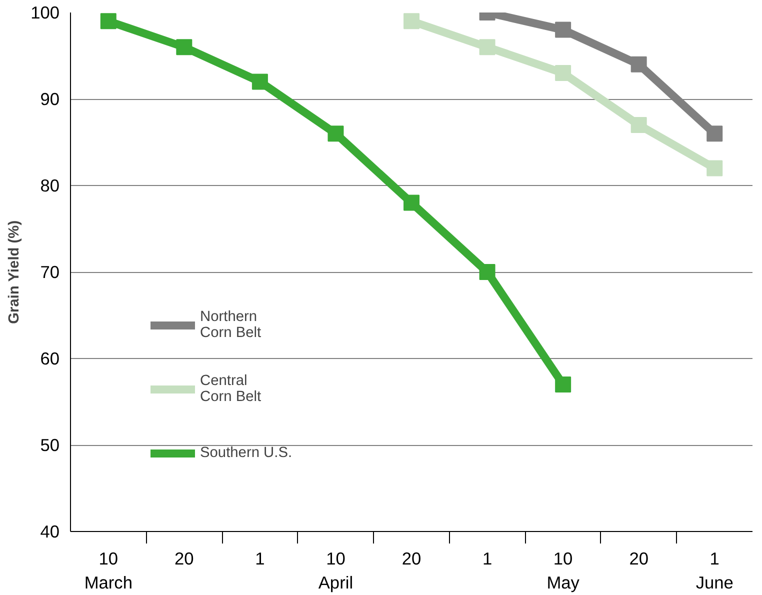  What do you see at coordinates (563, 570) in the screenshot?
I see `x-tick-label: 10 May` at bounding box center [563, 570].